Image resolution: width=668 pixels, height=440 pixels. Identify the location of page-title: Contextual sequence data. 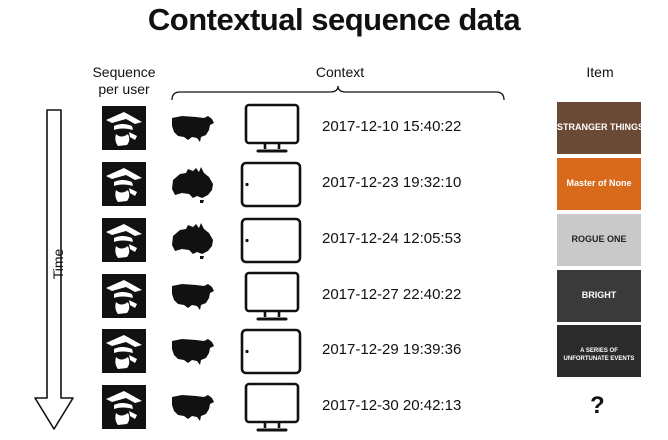
(334, 19).